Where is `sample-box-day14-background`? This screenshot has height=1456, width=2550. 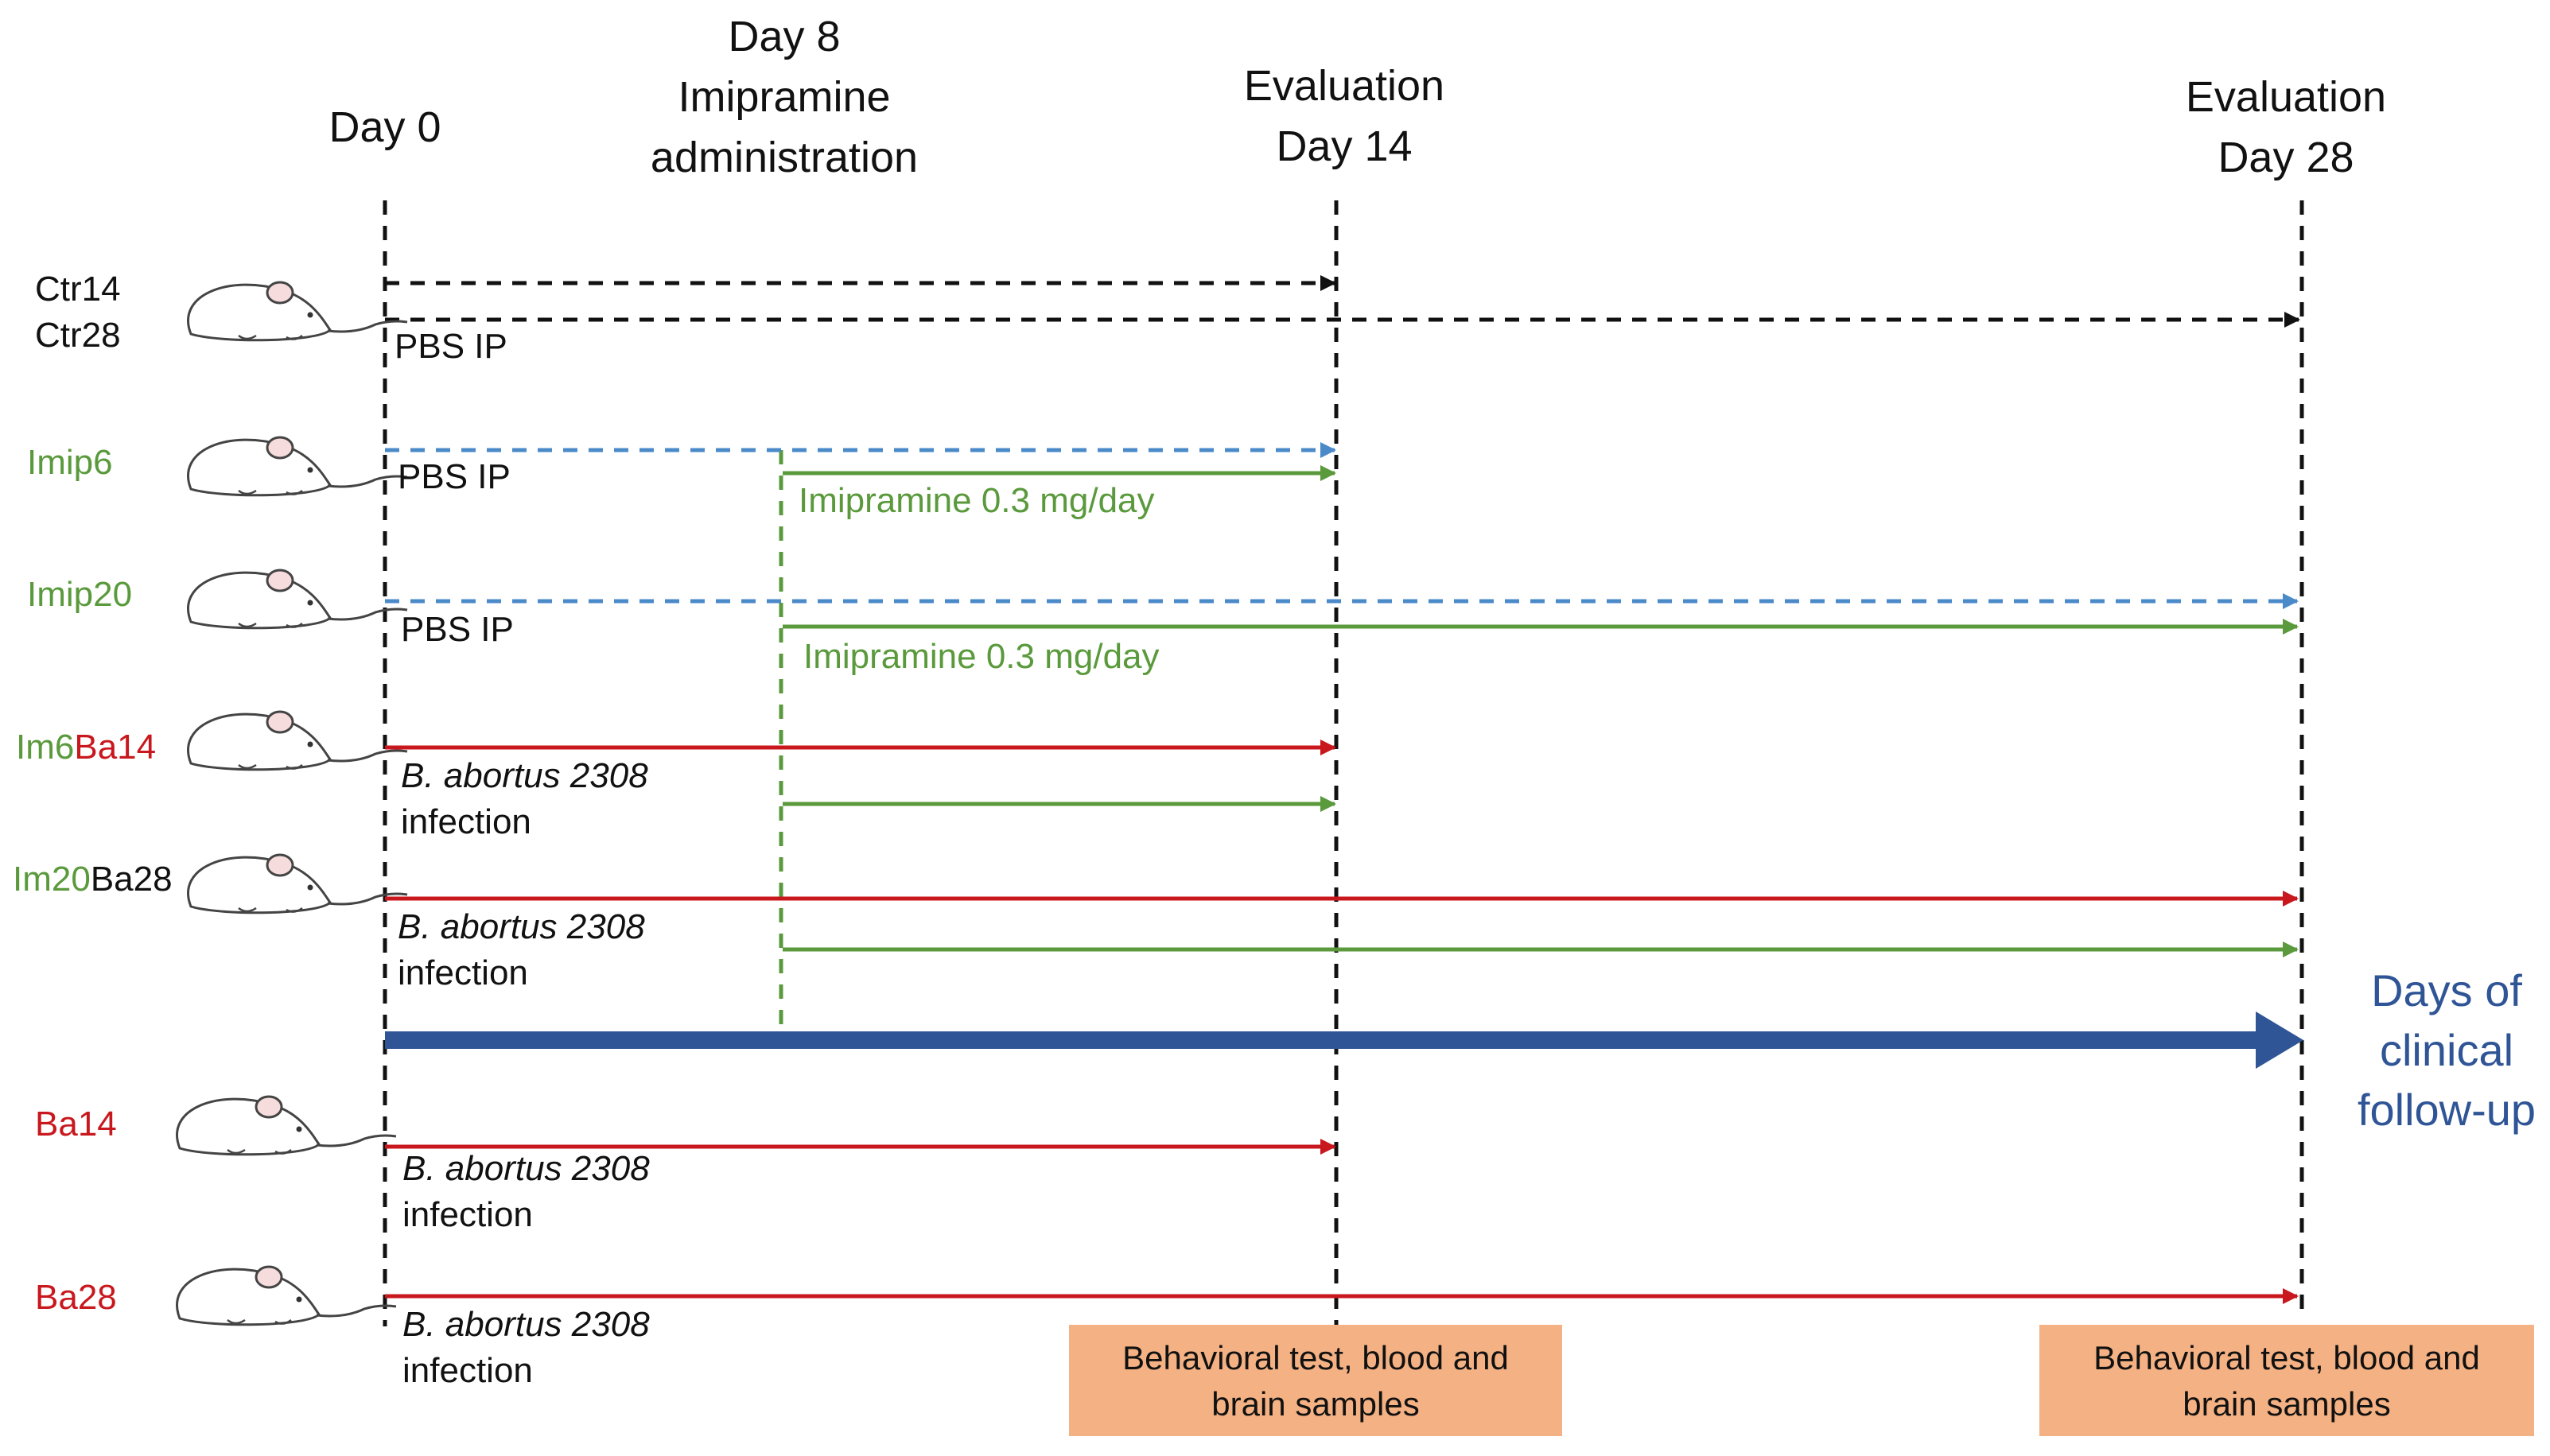 sample-box-day14-background is located at coordinates (1315, 1380).